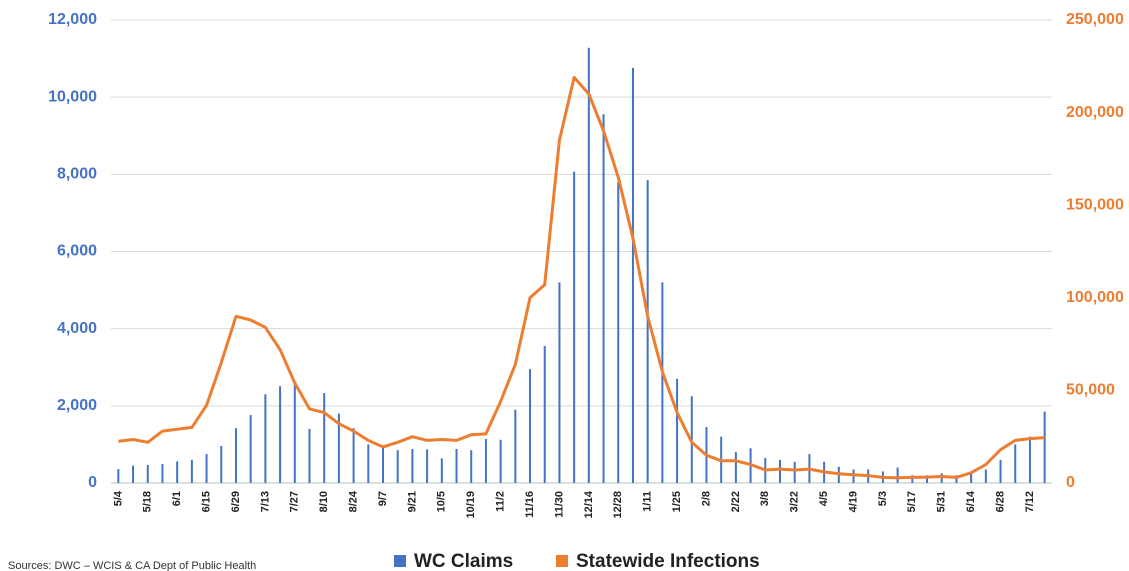  I want to click on y2-tick-label: 50,000, so click(1090, 390).